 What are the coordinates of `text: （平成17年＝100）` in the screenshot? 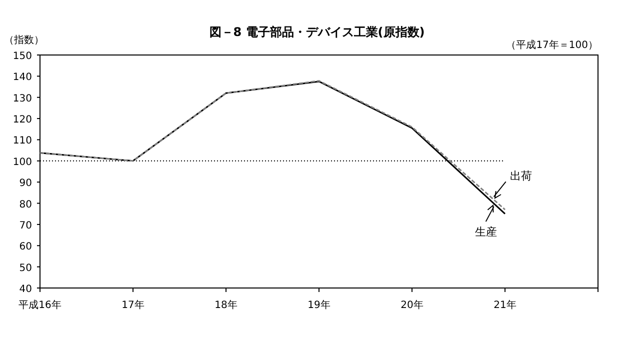 It's located at (552, 45).